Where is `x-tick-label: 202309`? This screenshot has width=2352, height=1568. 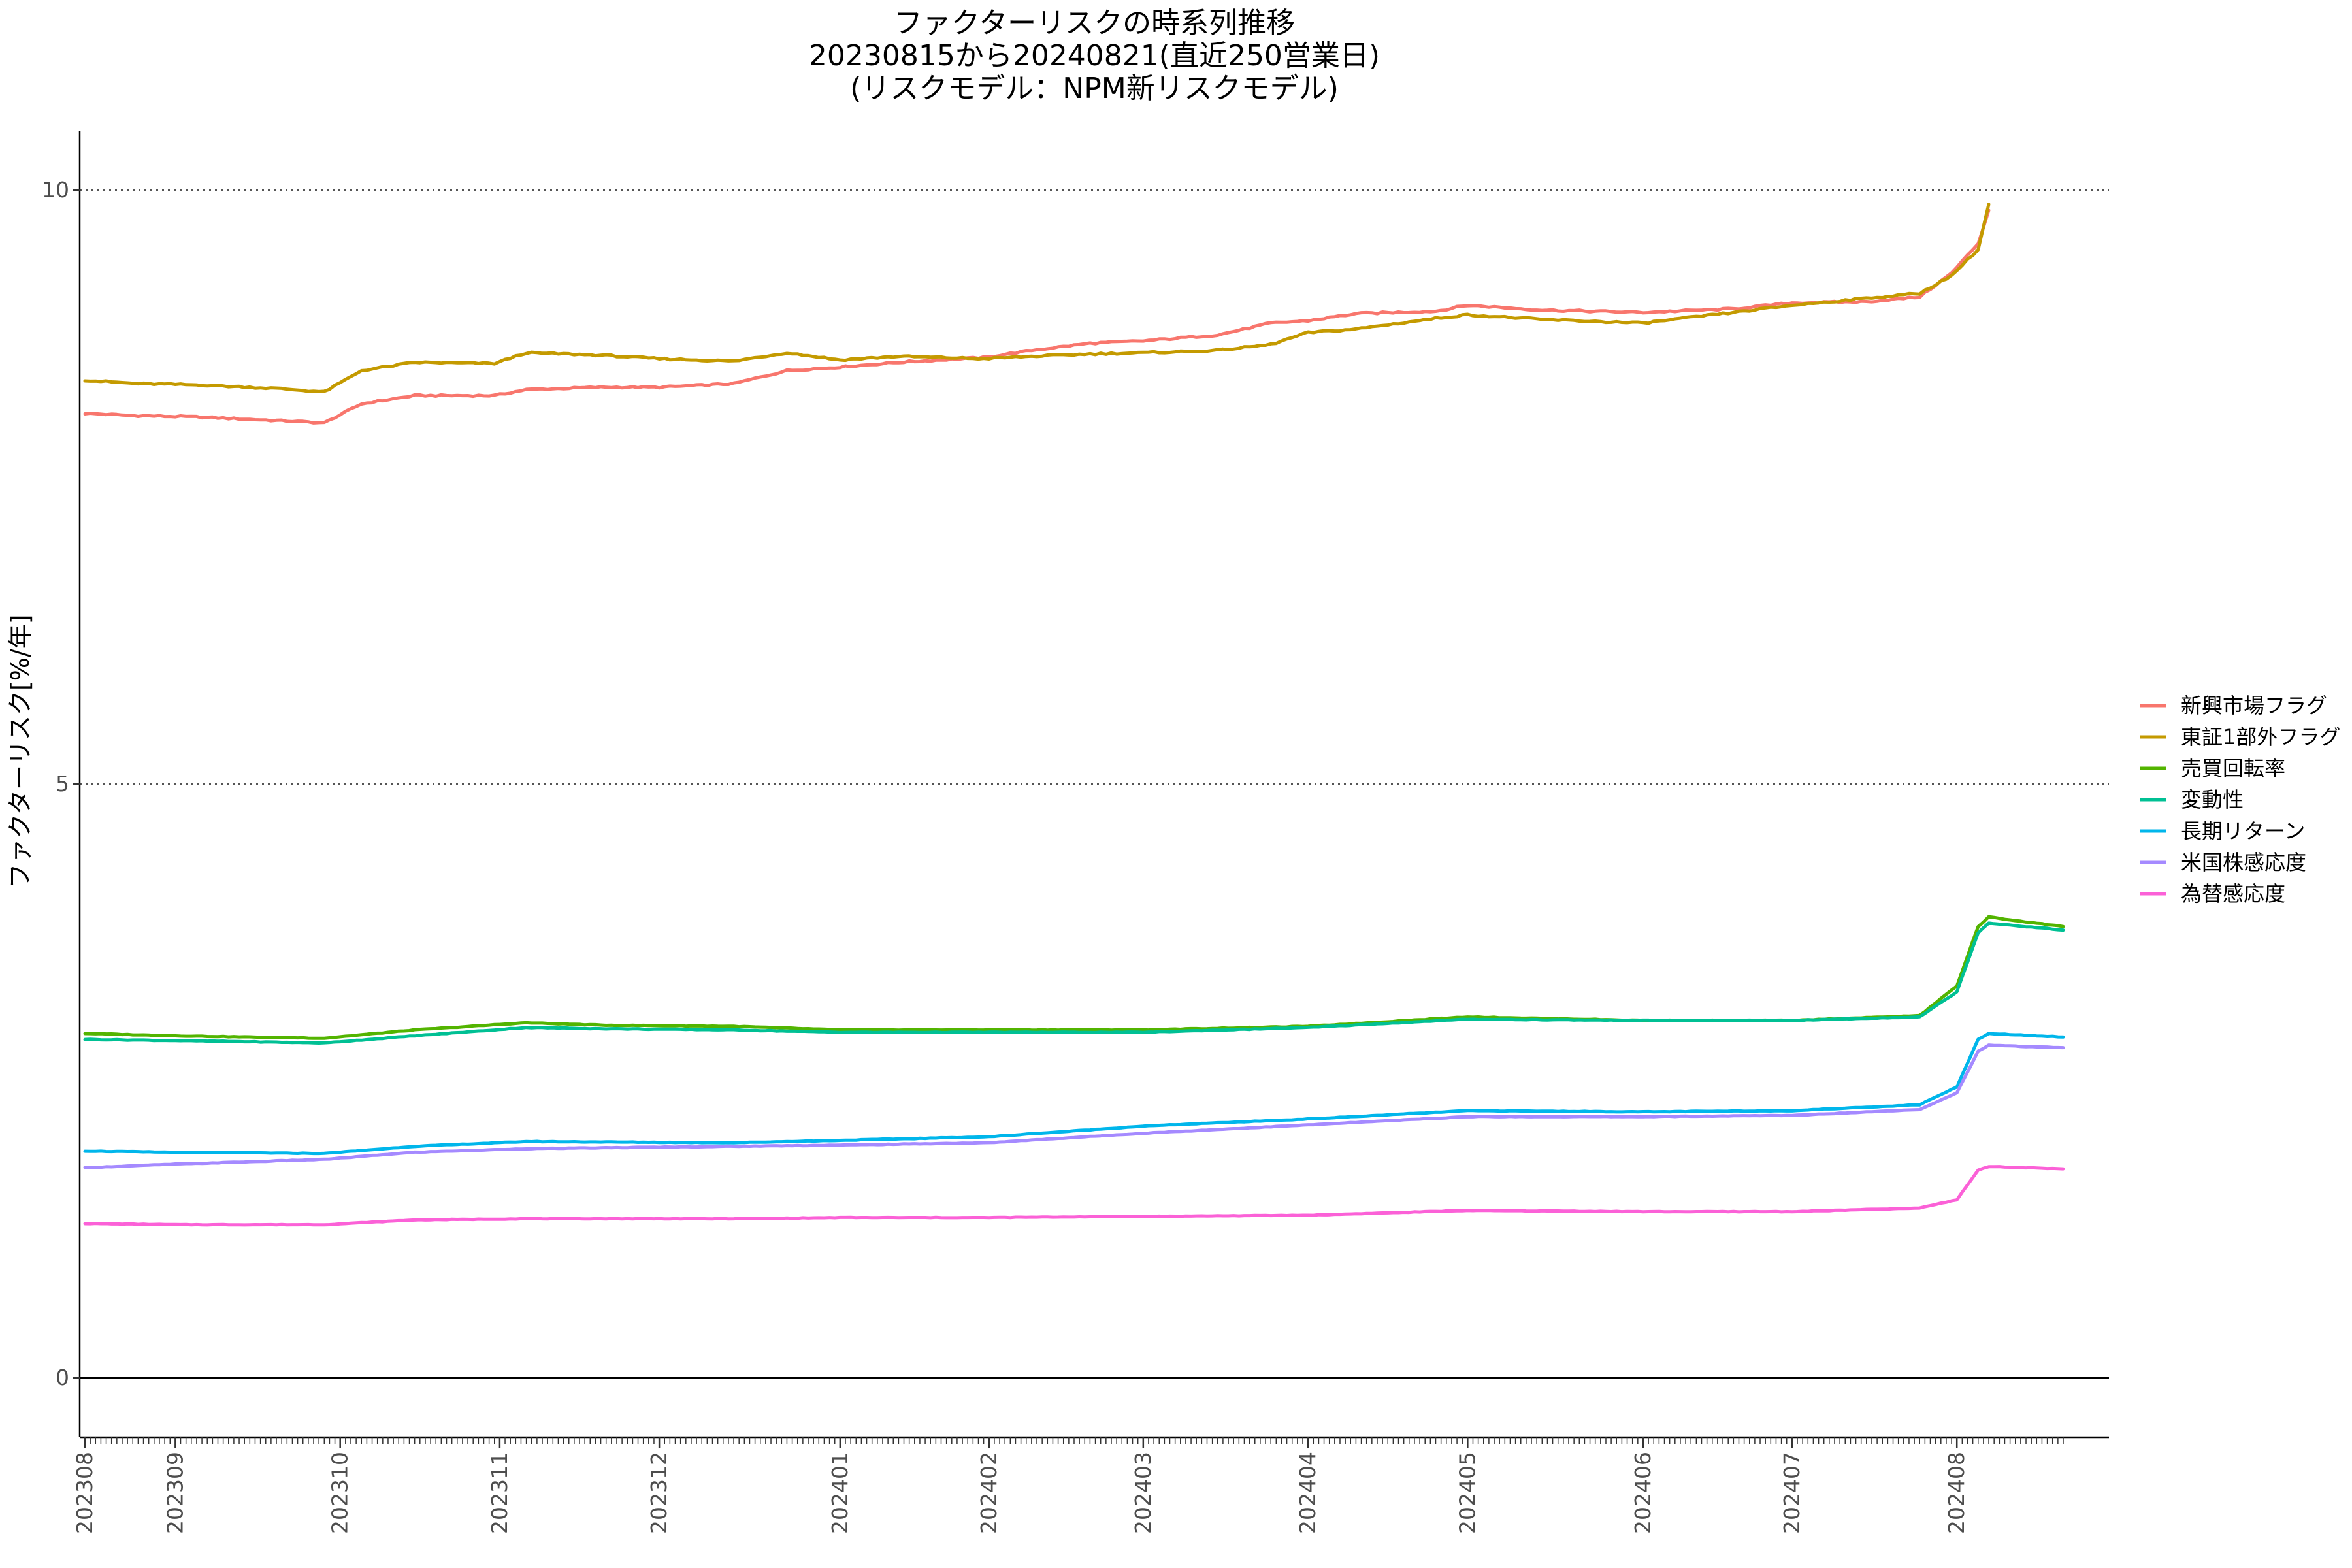 x-tick-label: 202309 is located at coordinates (175, 1493).